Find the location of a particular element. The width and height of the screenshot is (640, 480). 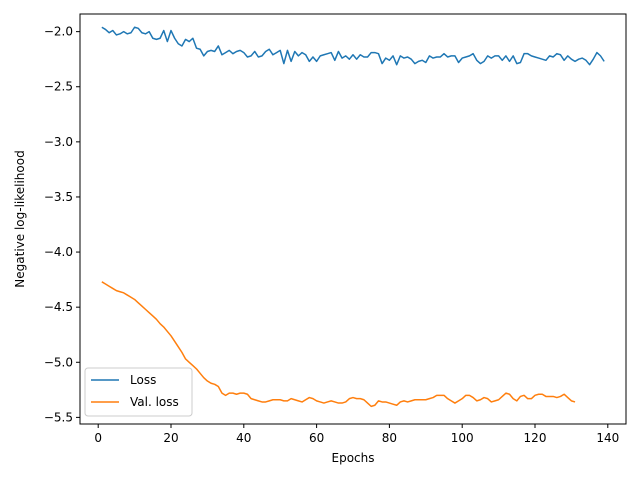

x-tick-label: 140 is located at coordinates (607, 438).